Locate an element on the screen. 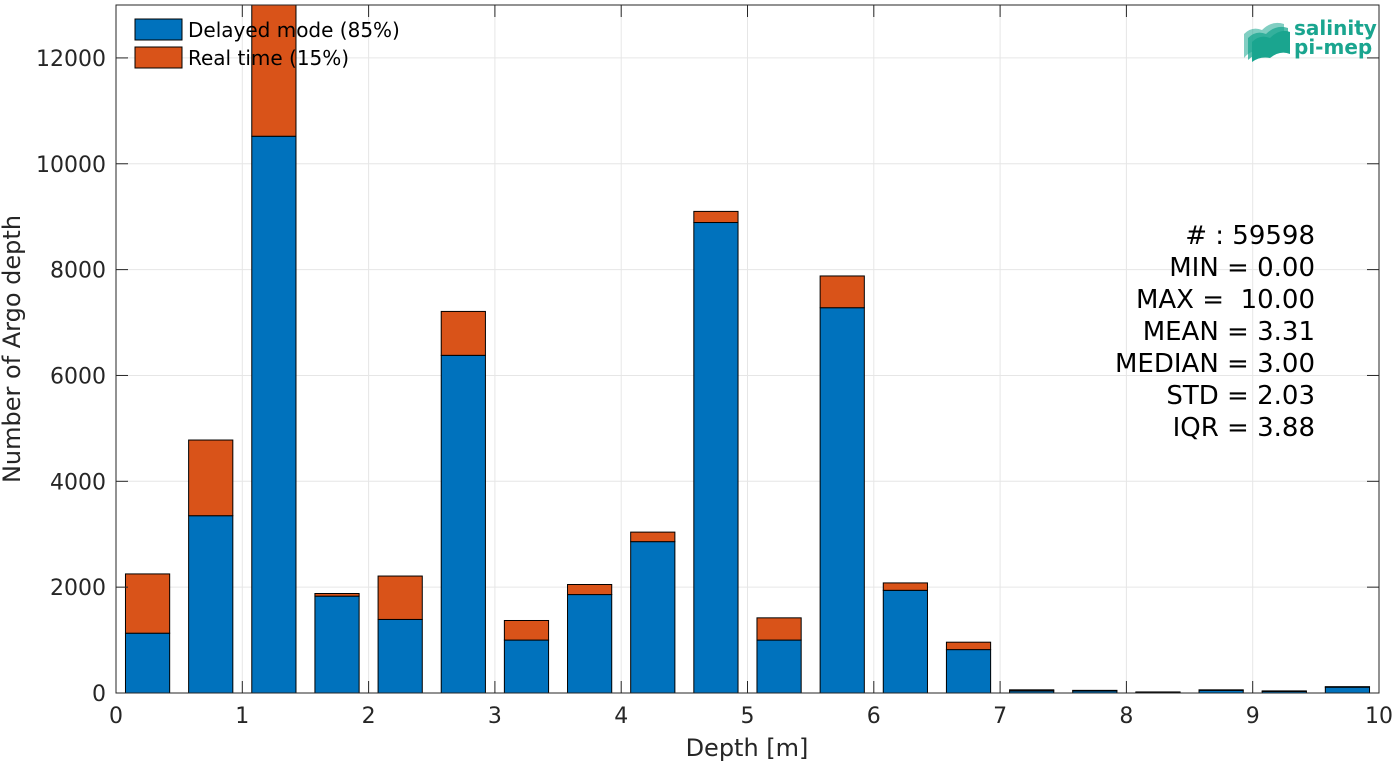 The image size is (1393, 763). stat-median: MEDIAN = 3.00 is located at coordinates (1215, 364).